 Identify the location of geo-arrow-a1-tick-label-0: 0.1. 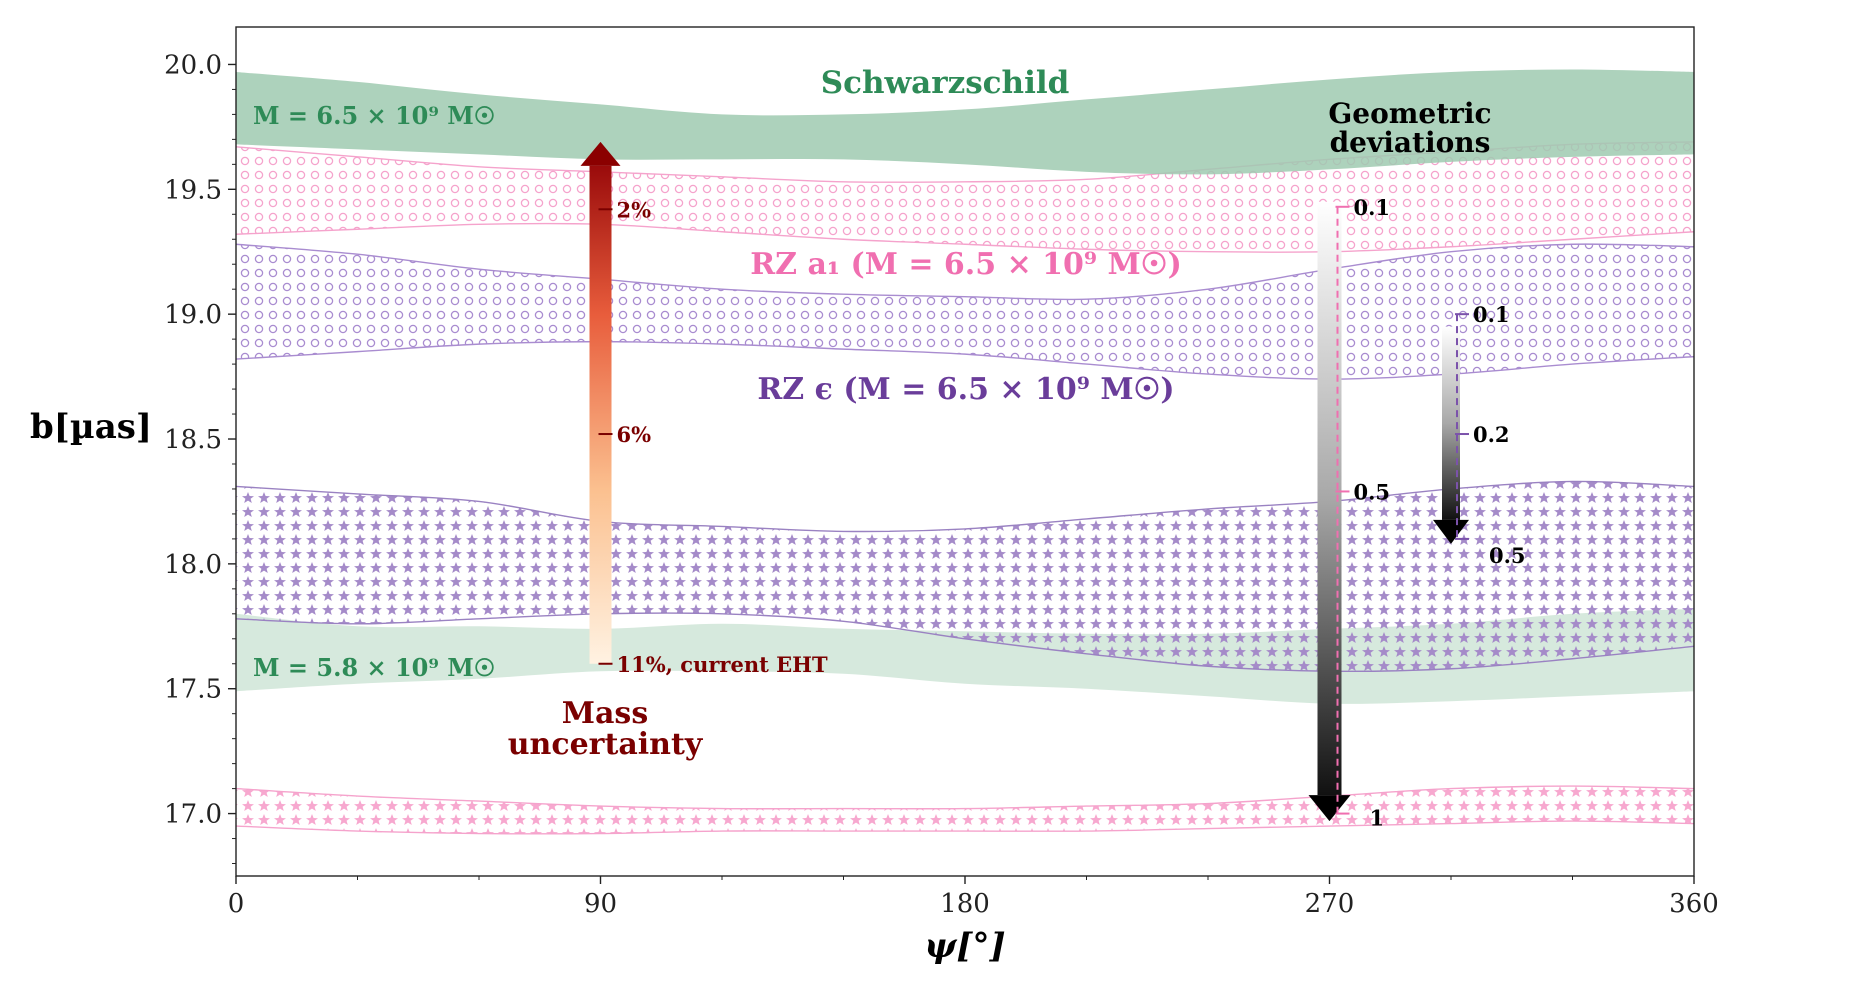
(1372, 207).